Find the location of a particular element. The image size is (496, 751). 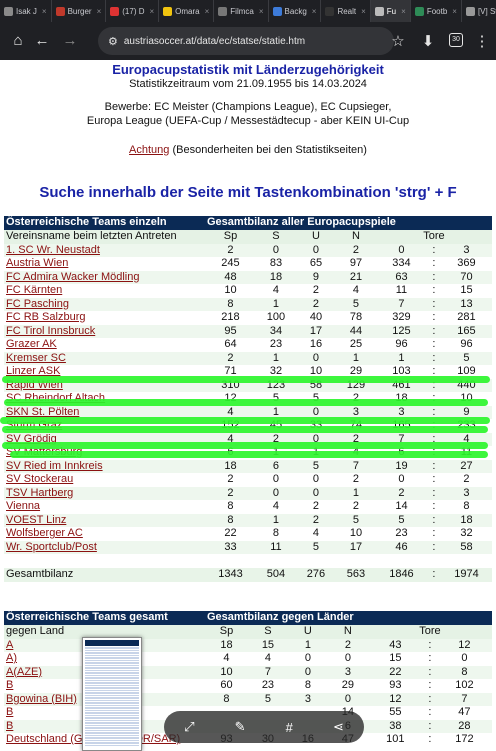

browser-tab: Backg × is located at coordinates (295, 11).